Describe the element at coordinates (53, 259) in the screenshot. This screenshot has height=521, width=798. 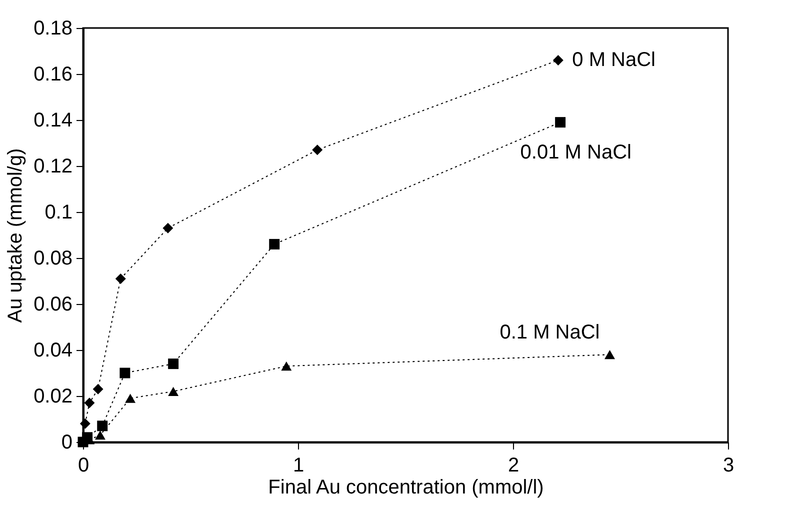
I see `y-tick-label: 0.08` at that location.